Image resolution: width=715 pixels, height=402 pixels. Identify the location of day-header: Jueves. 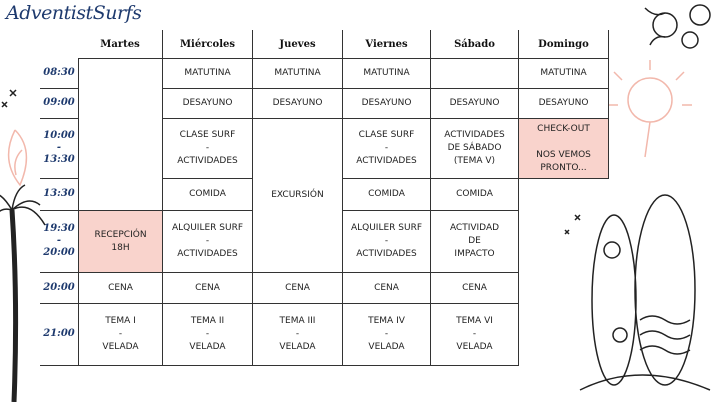
(297, 44).